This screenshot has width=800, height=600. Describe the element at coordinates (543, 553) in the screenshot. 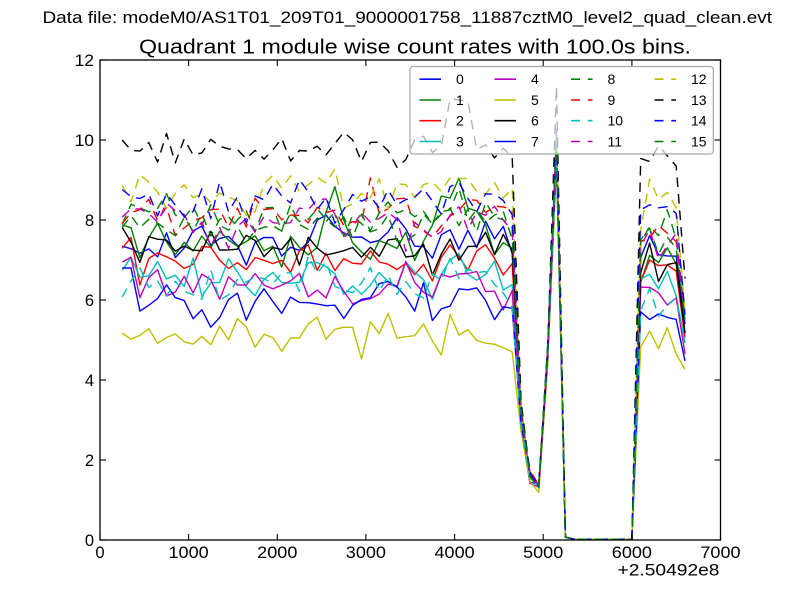

I see `svg-text: 5000` at that location.